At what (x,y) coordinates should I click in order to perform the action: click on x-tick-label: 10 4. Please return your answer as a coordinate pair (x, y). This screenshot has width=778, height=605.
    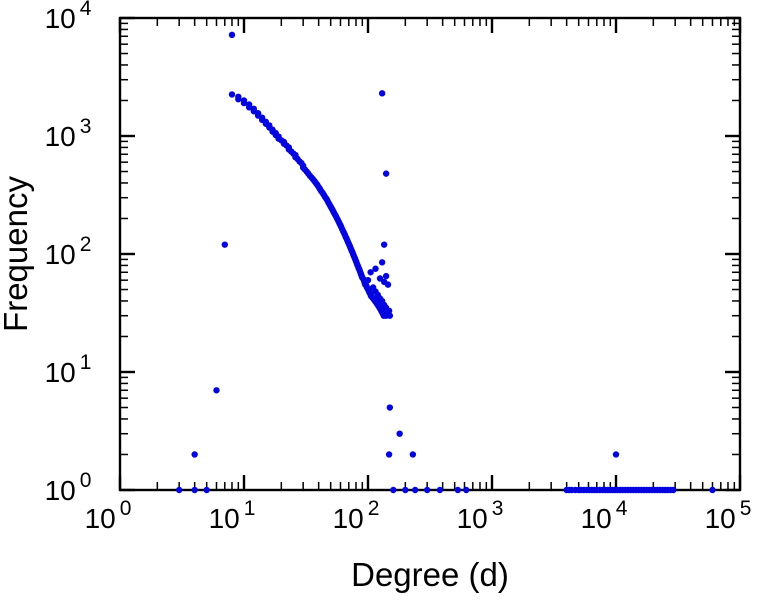
    Looking at the image, I should click on (604, 515).